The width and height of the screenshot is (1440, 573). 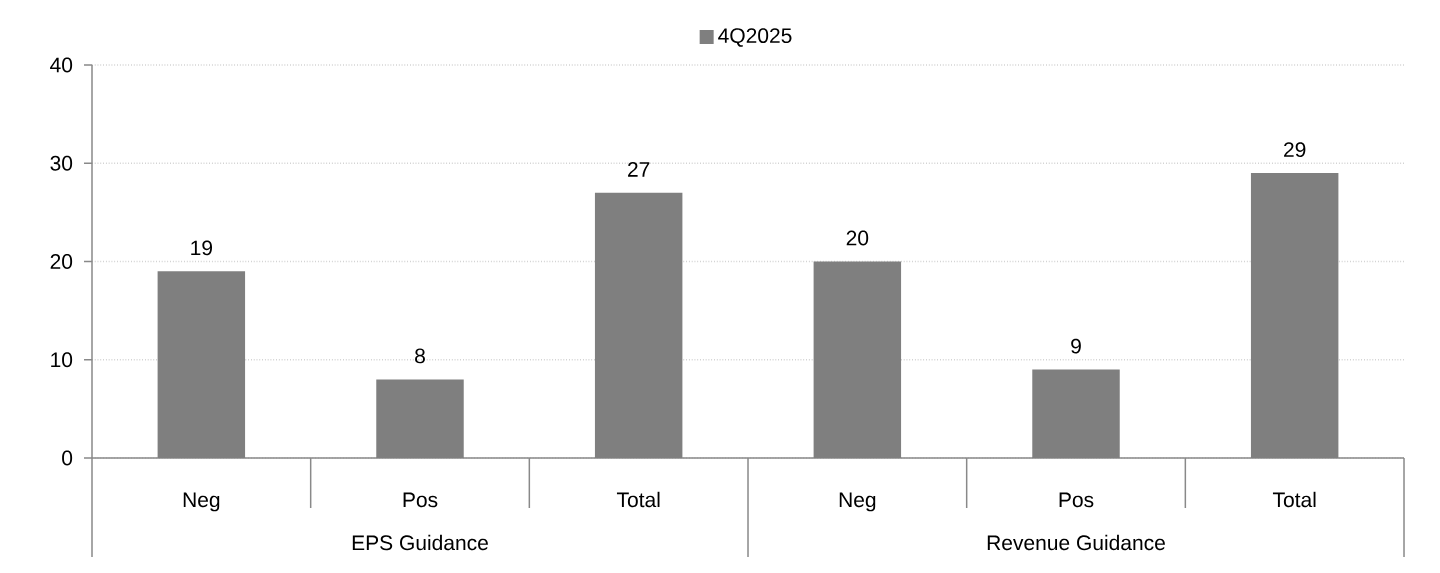 What do you see at coordinates (420, 542) in the screenshot?
I see `text: EPS Guidance` at bounding box center [420, 542].